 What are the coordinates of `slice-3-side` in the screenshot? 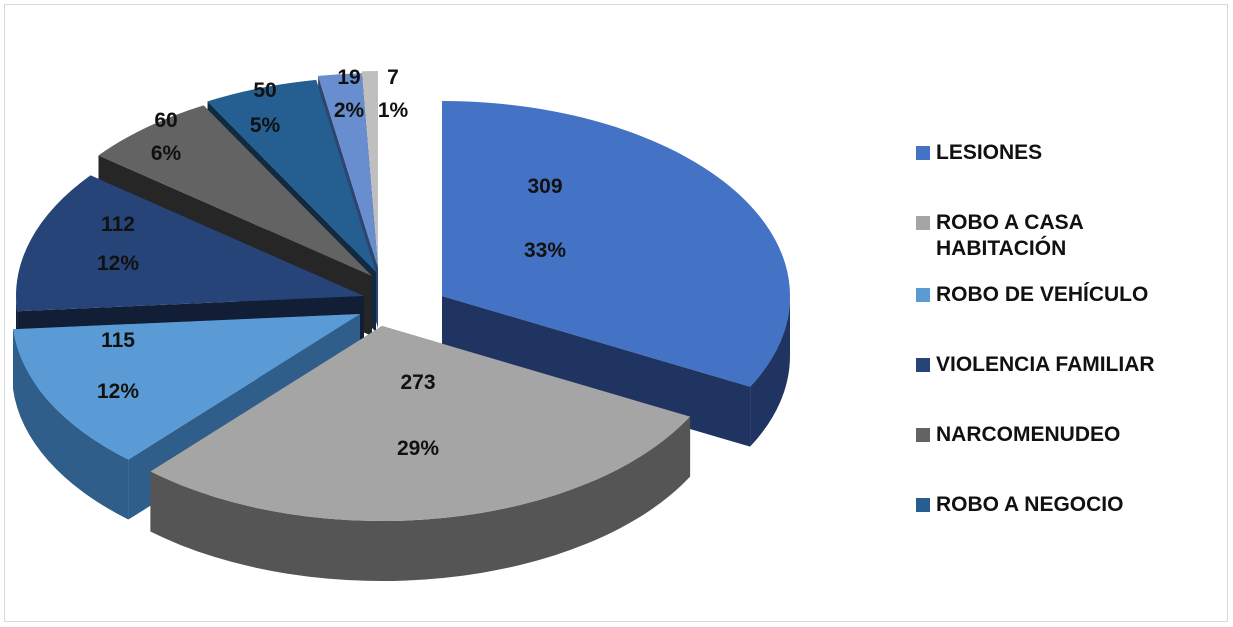 It's located at (71, 424).